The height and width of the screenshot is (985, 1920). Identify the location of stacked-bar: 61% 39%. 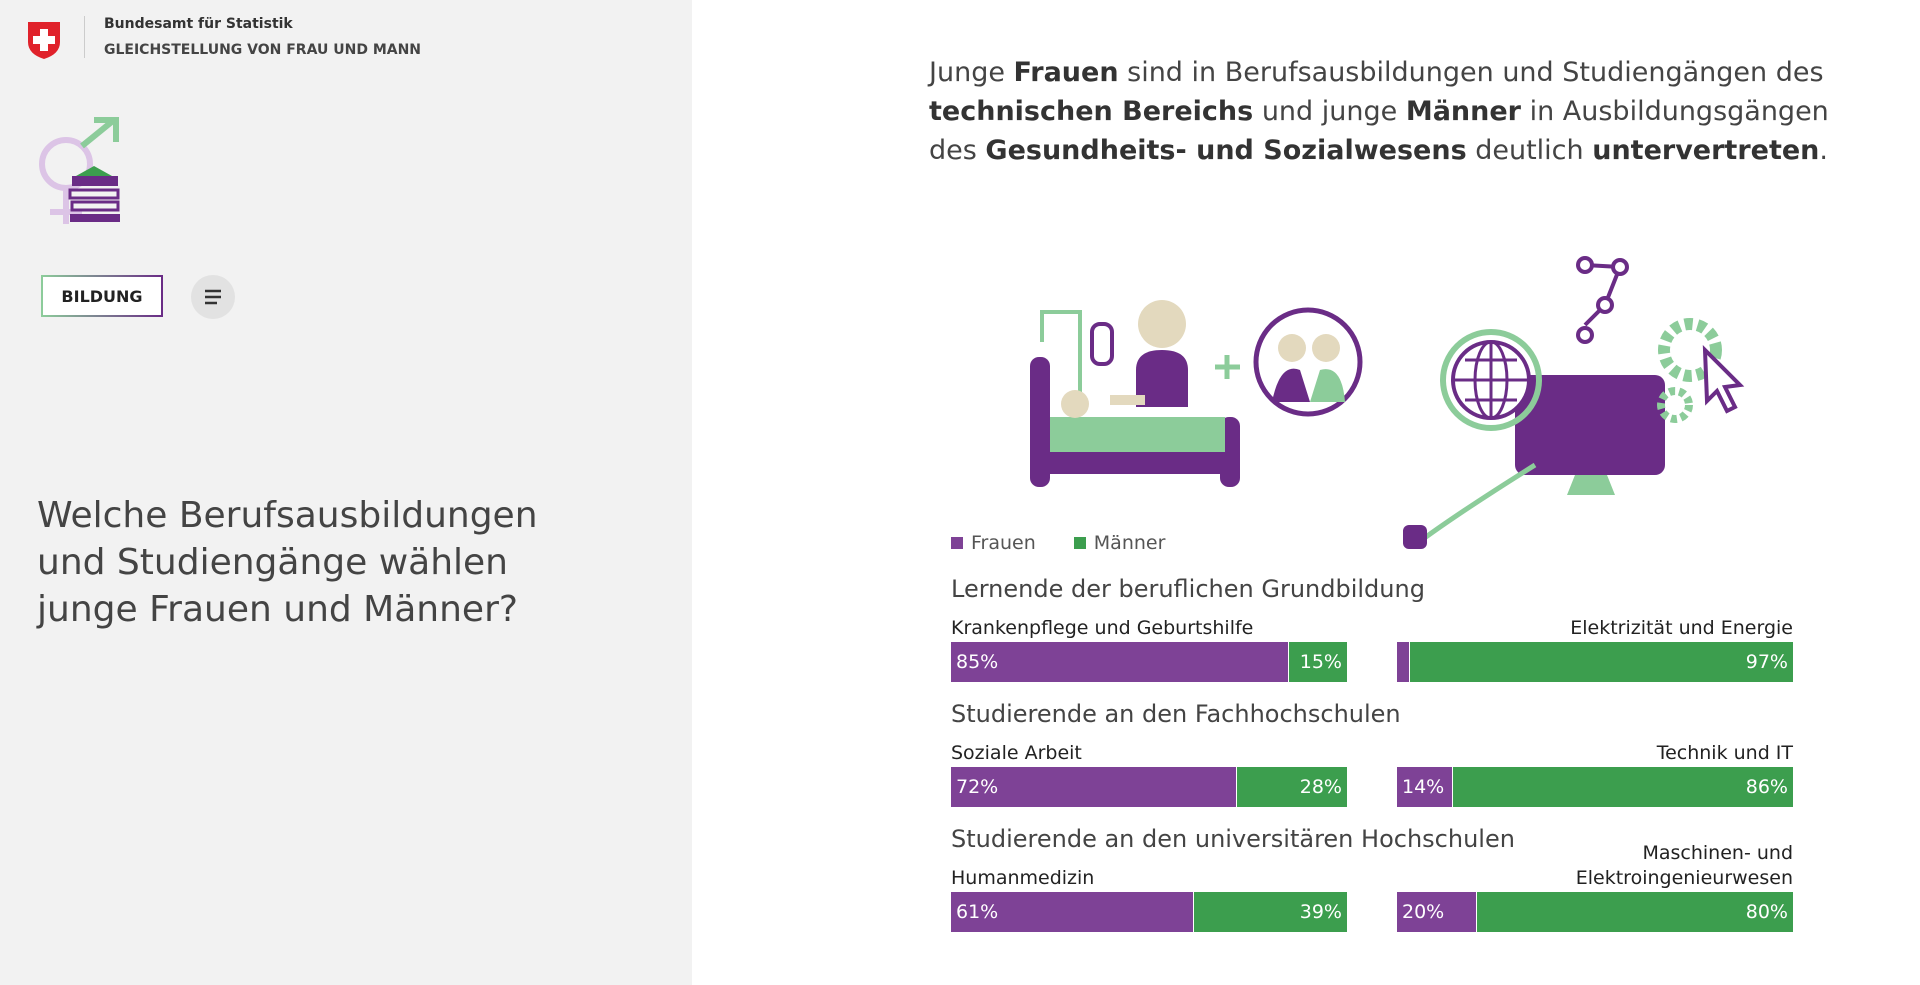
(1149, 912).